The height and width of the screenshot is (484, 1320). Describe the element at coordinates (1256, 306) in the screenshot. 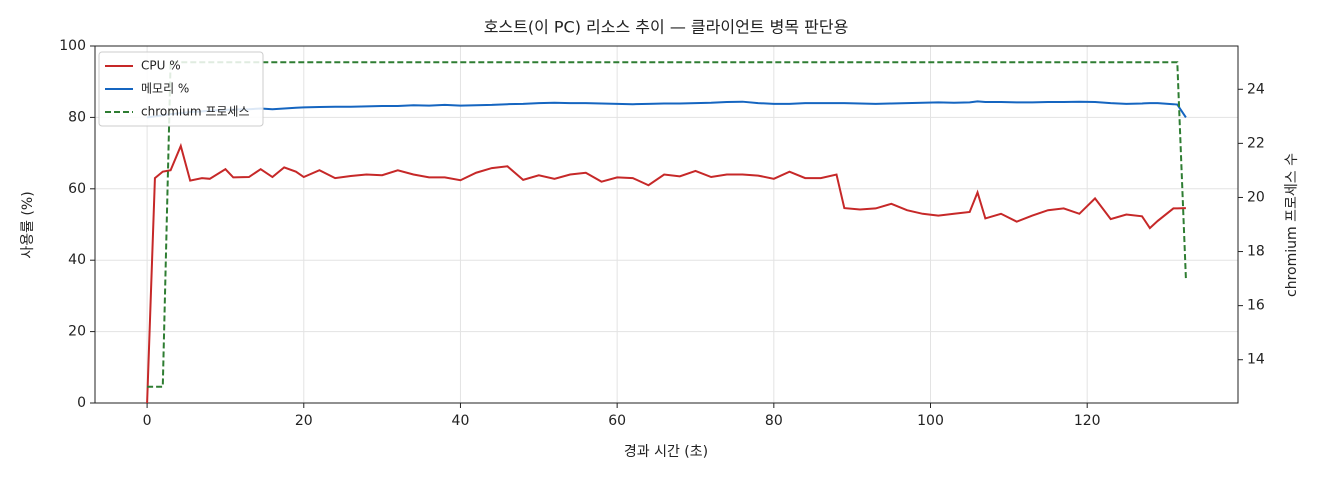

I see `y2-tick-label: 16` at that location.